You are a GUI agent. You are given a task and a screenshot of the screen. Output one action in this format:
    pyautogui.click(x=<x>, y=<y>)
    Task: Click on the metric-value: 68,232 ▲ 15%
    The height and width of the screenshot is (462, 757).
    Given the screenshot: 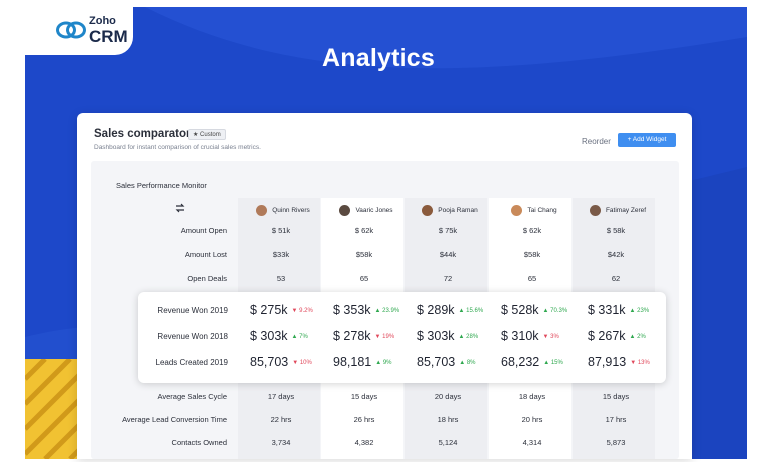 What is the action you would take?
    pyautogui.click(x=532, y=362)
    